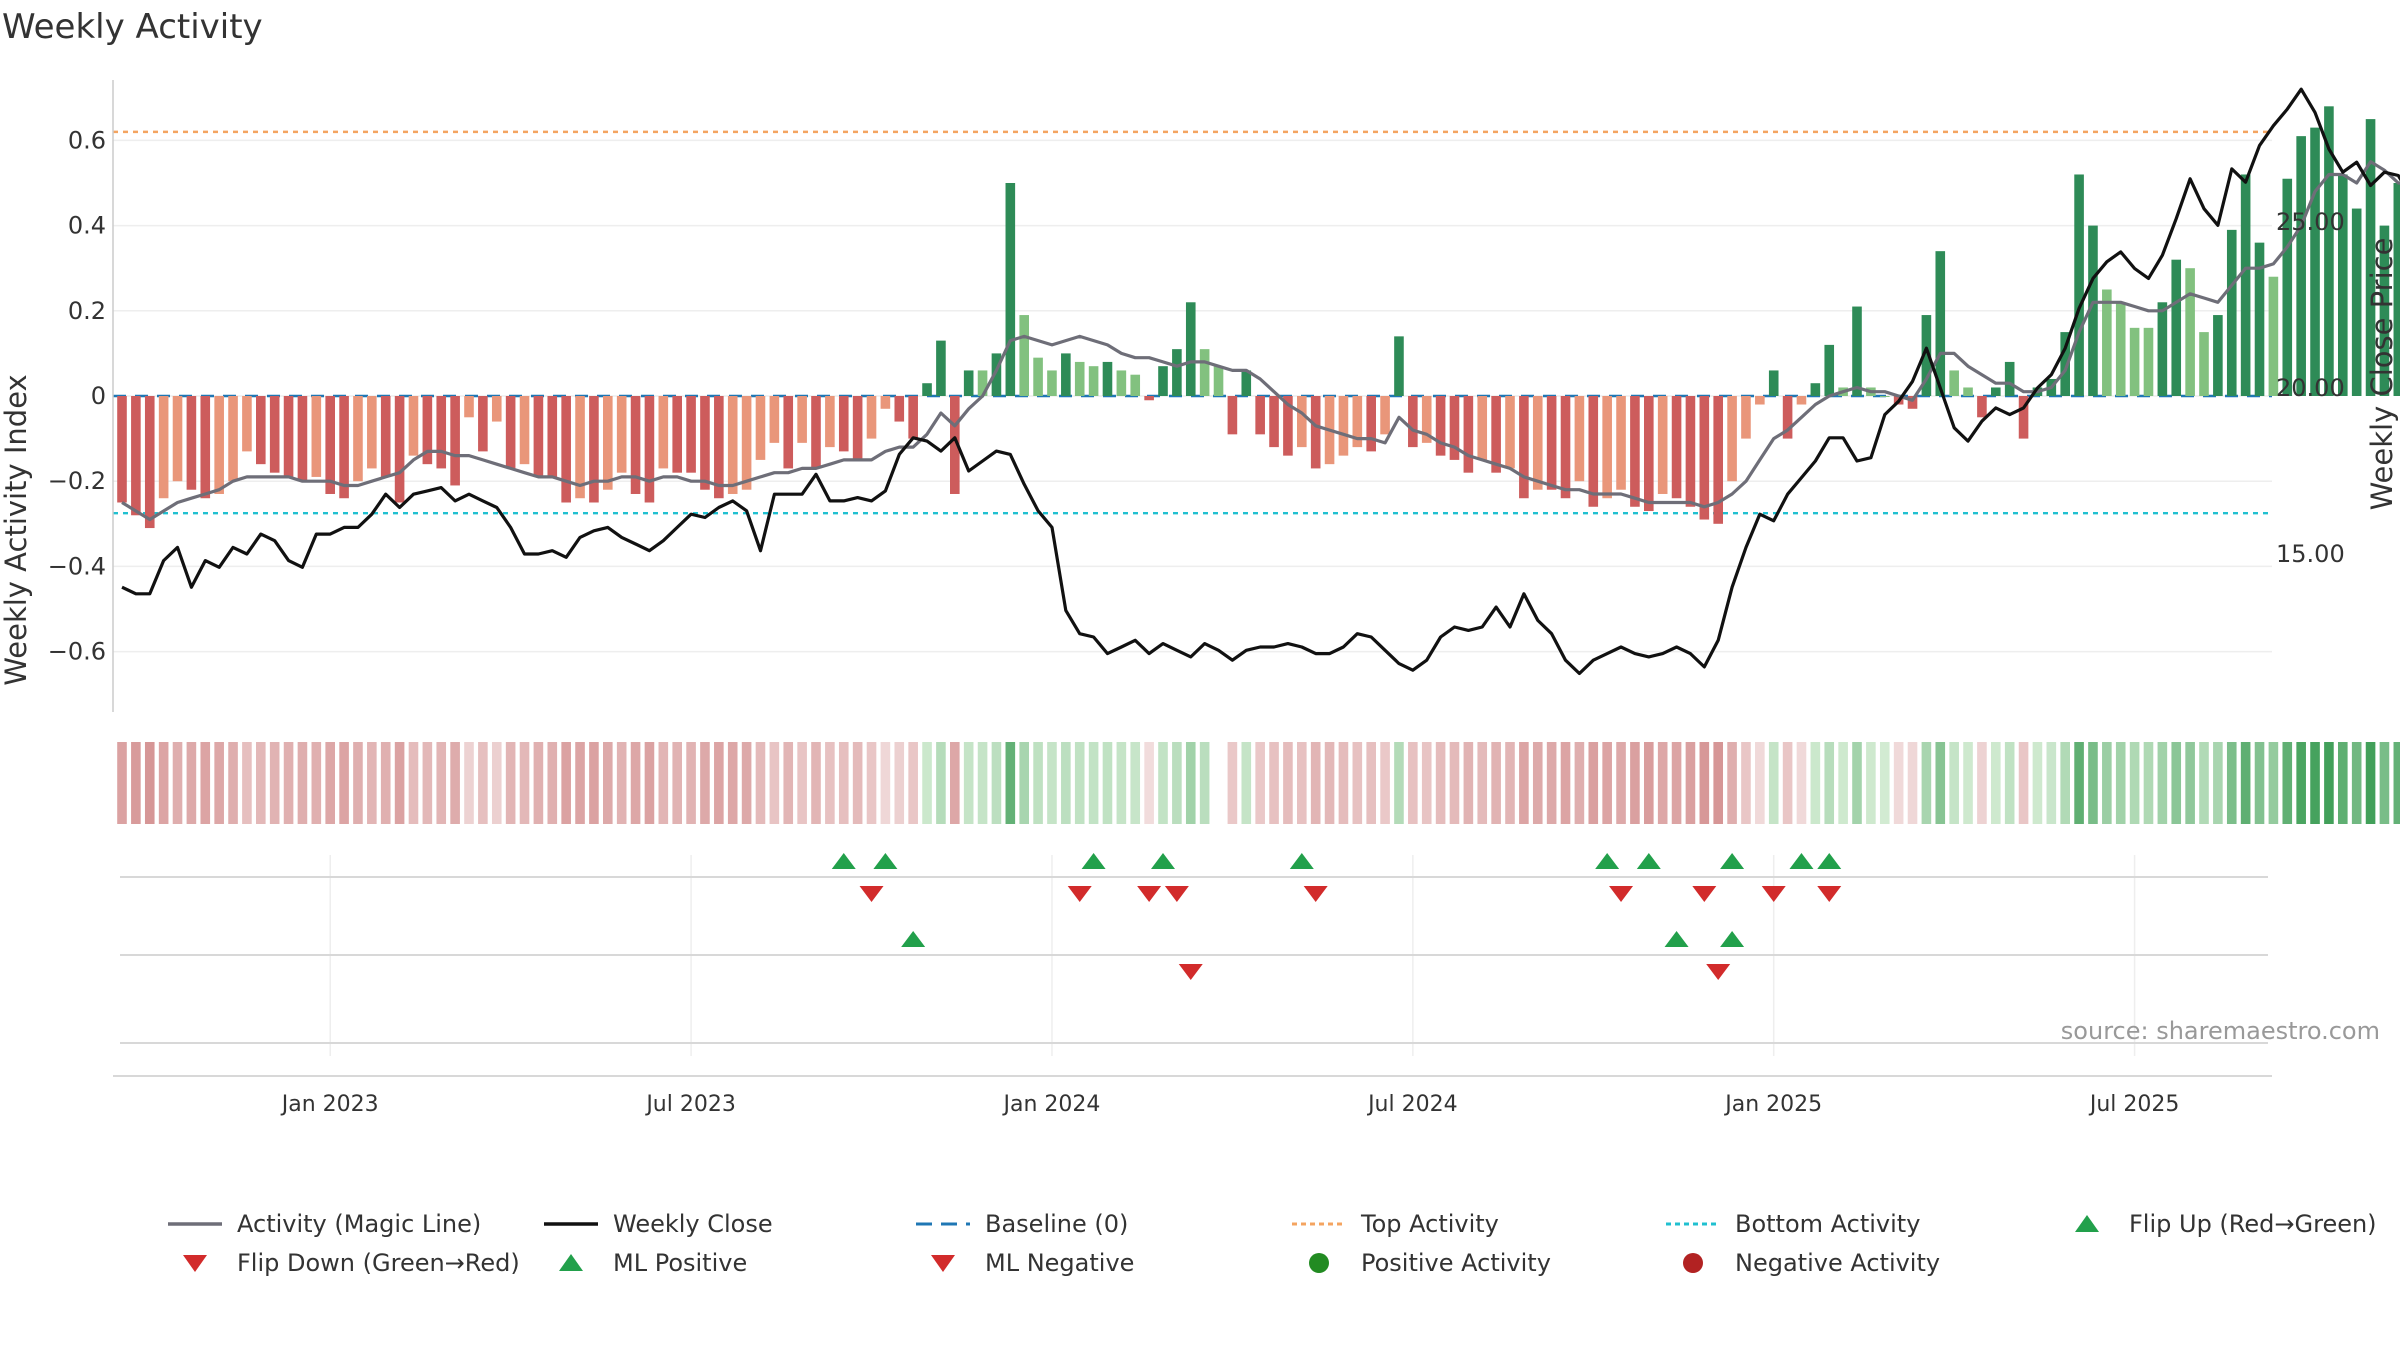  Describe the element at coordinates (1837, 1263) in the screenshot. I see `legend-label-negdot: Negative Activity` at that location.